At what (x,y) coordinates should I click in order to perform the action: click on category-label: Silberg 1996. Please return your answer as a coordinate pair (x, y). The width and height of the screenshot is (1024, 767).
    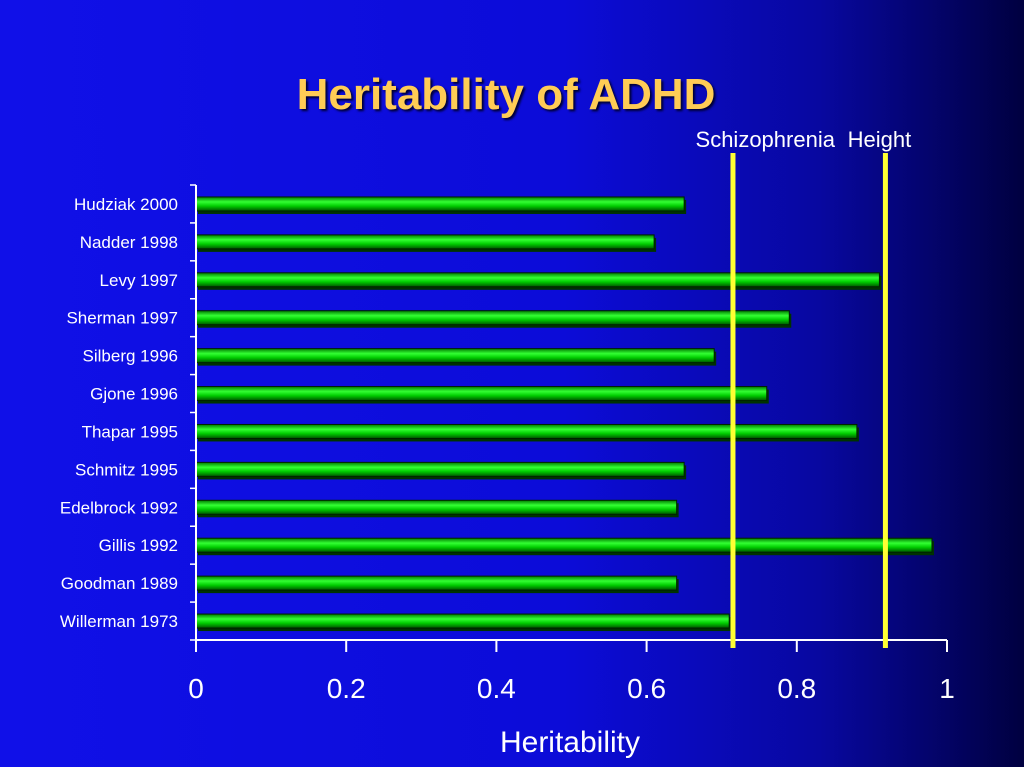
    Looking at the image, I should click on (130, 356).